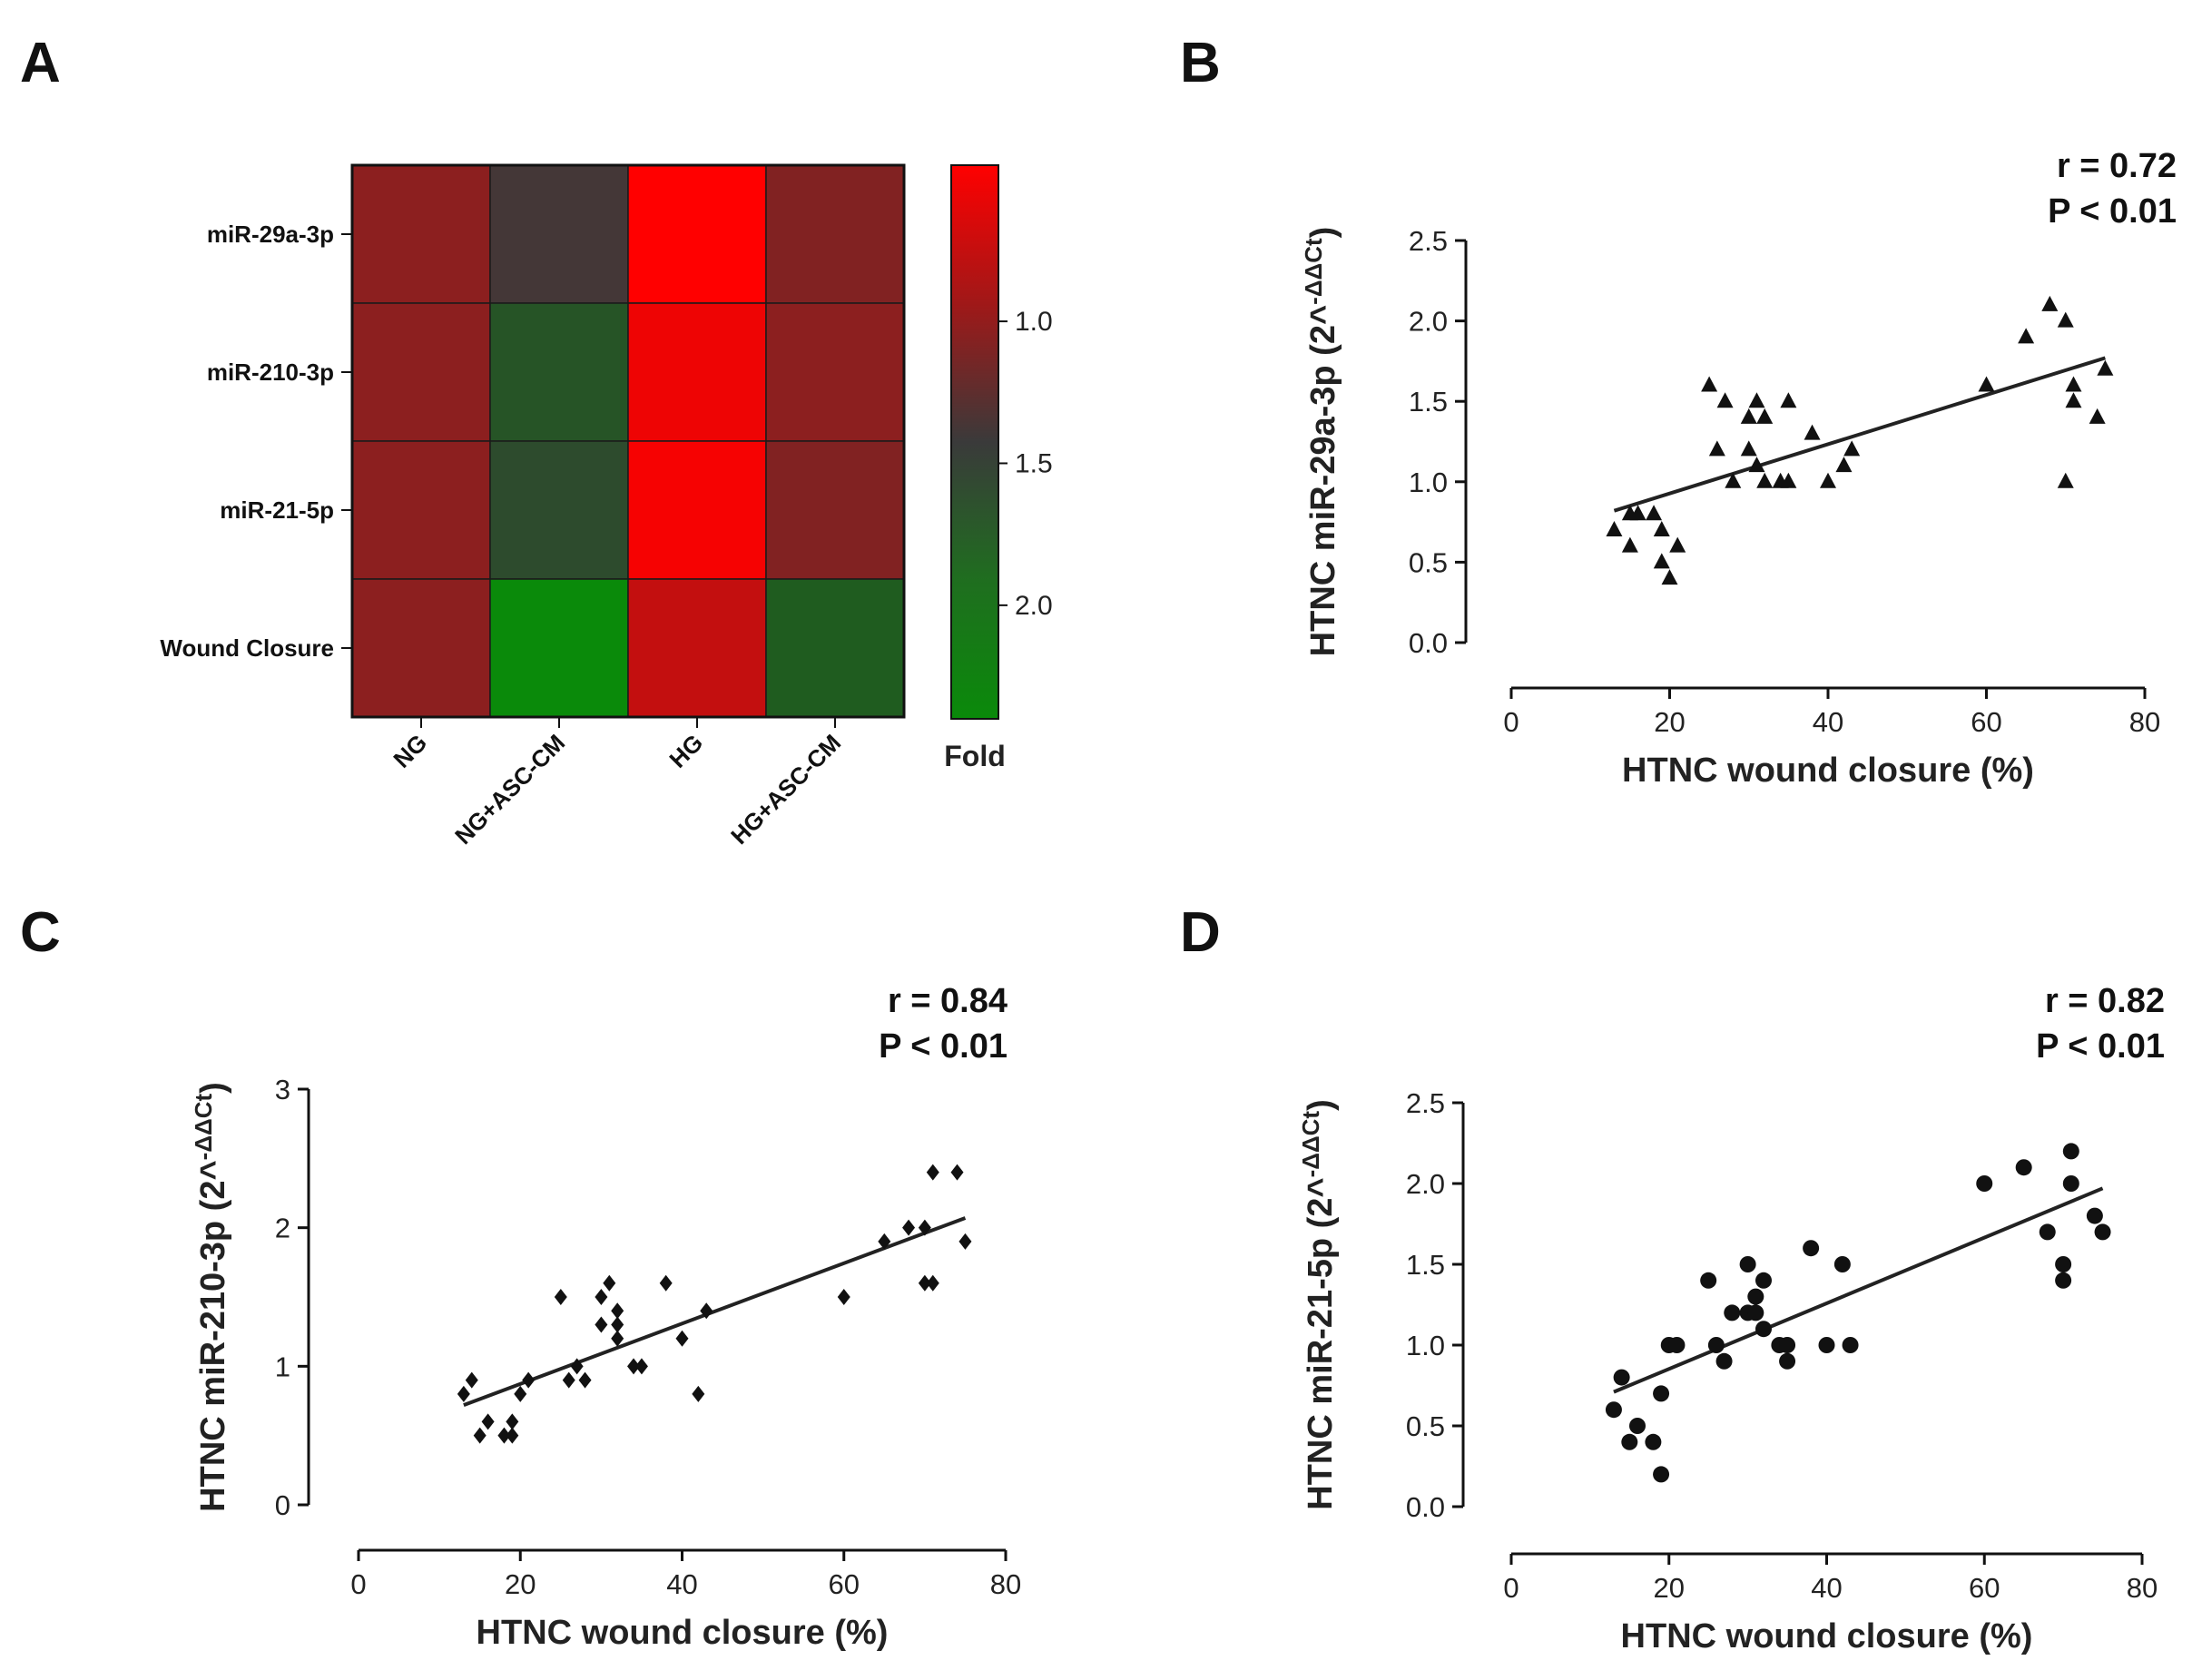 This screenshot has width=2192, height=1680. Describe the element at coordinates (1669, 722) in the screenshot. I see `x-tick-label: 20` at that location.